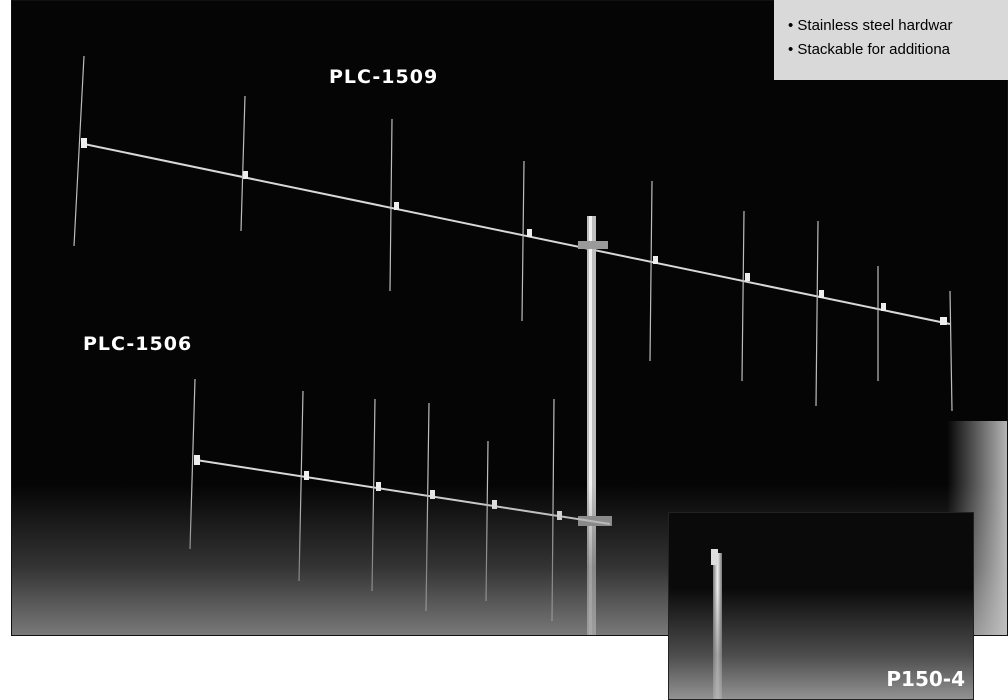  What do you see at coordinates (925, 679) in the screenshot?
I see `label-p150-4: P150-4` at bounding box center [925, 679].